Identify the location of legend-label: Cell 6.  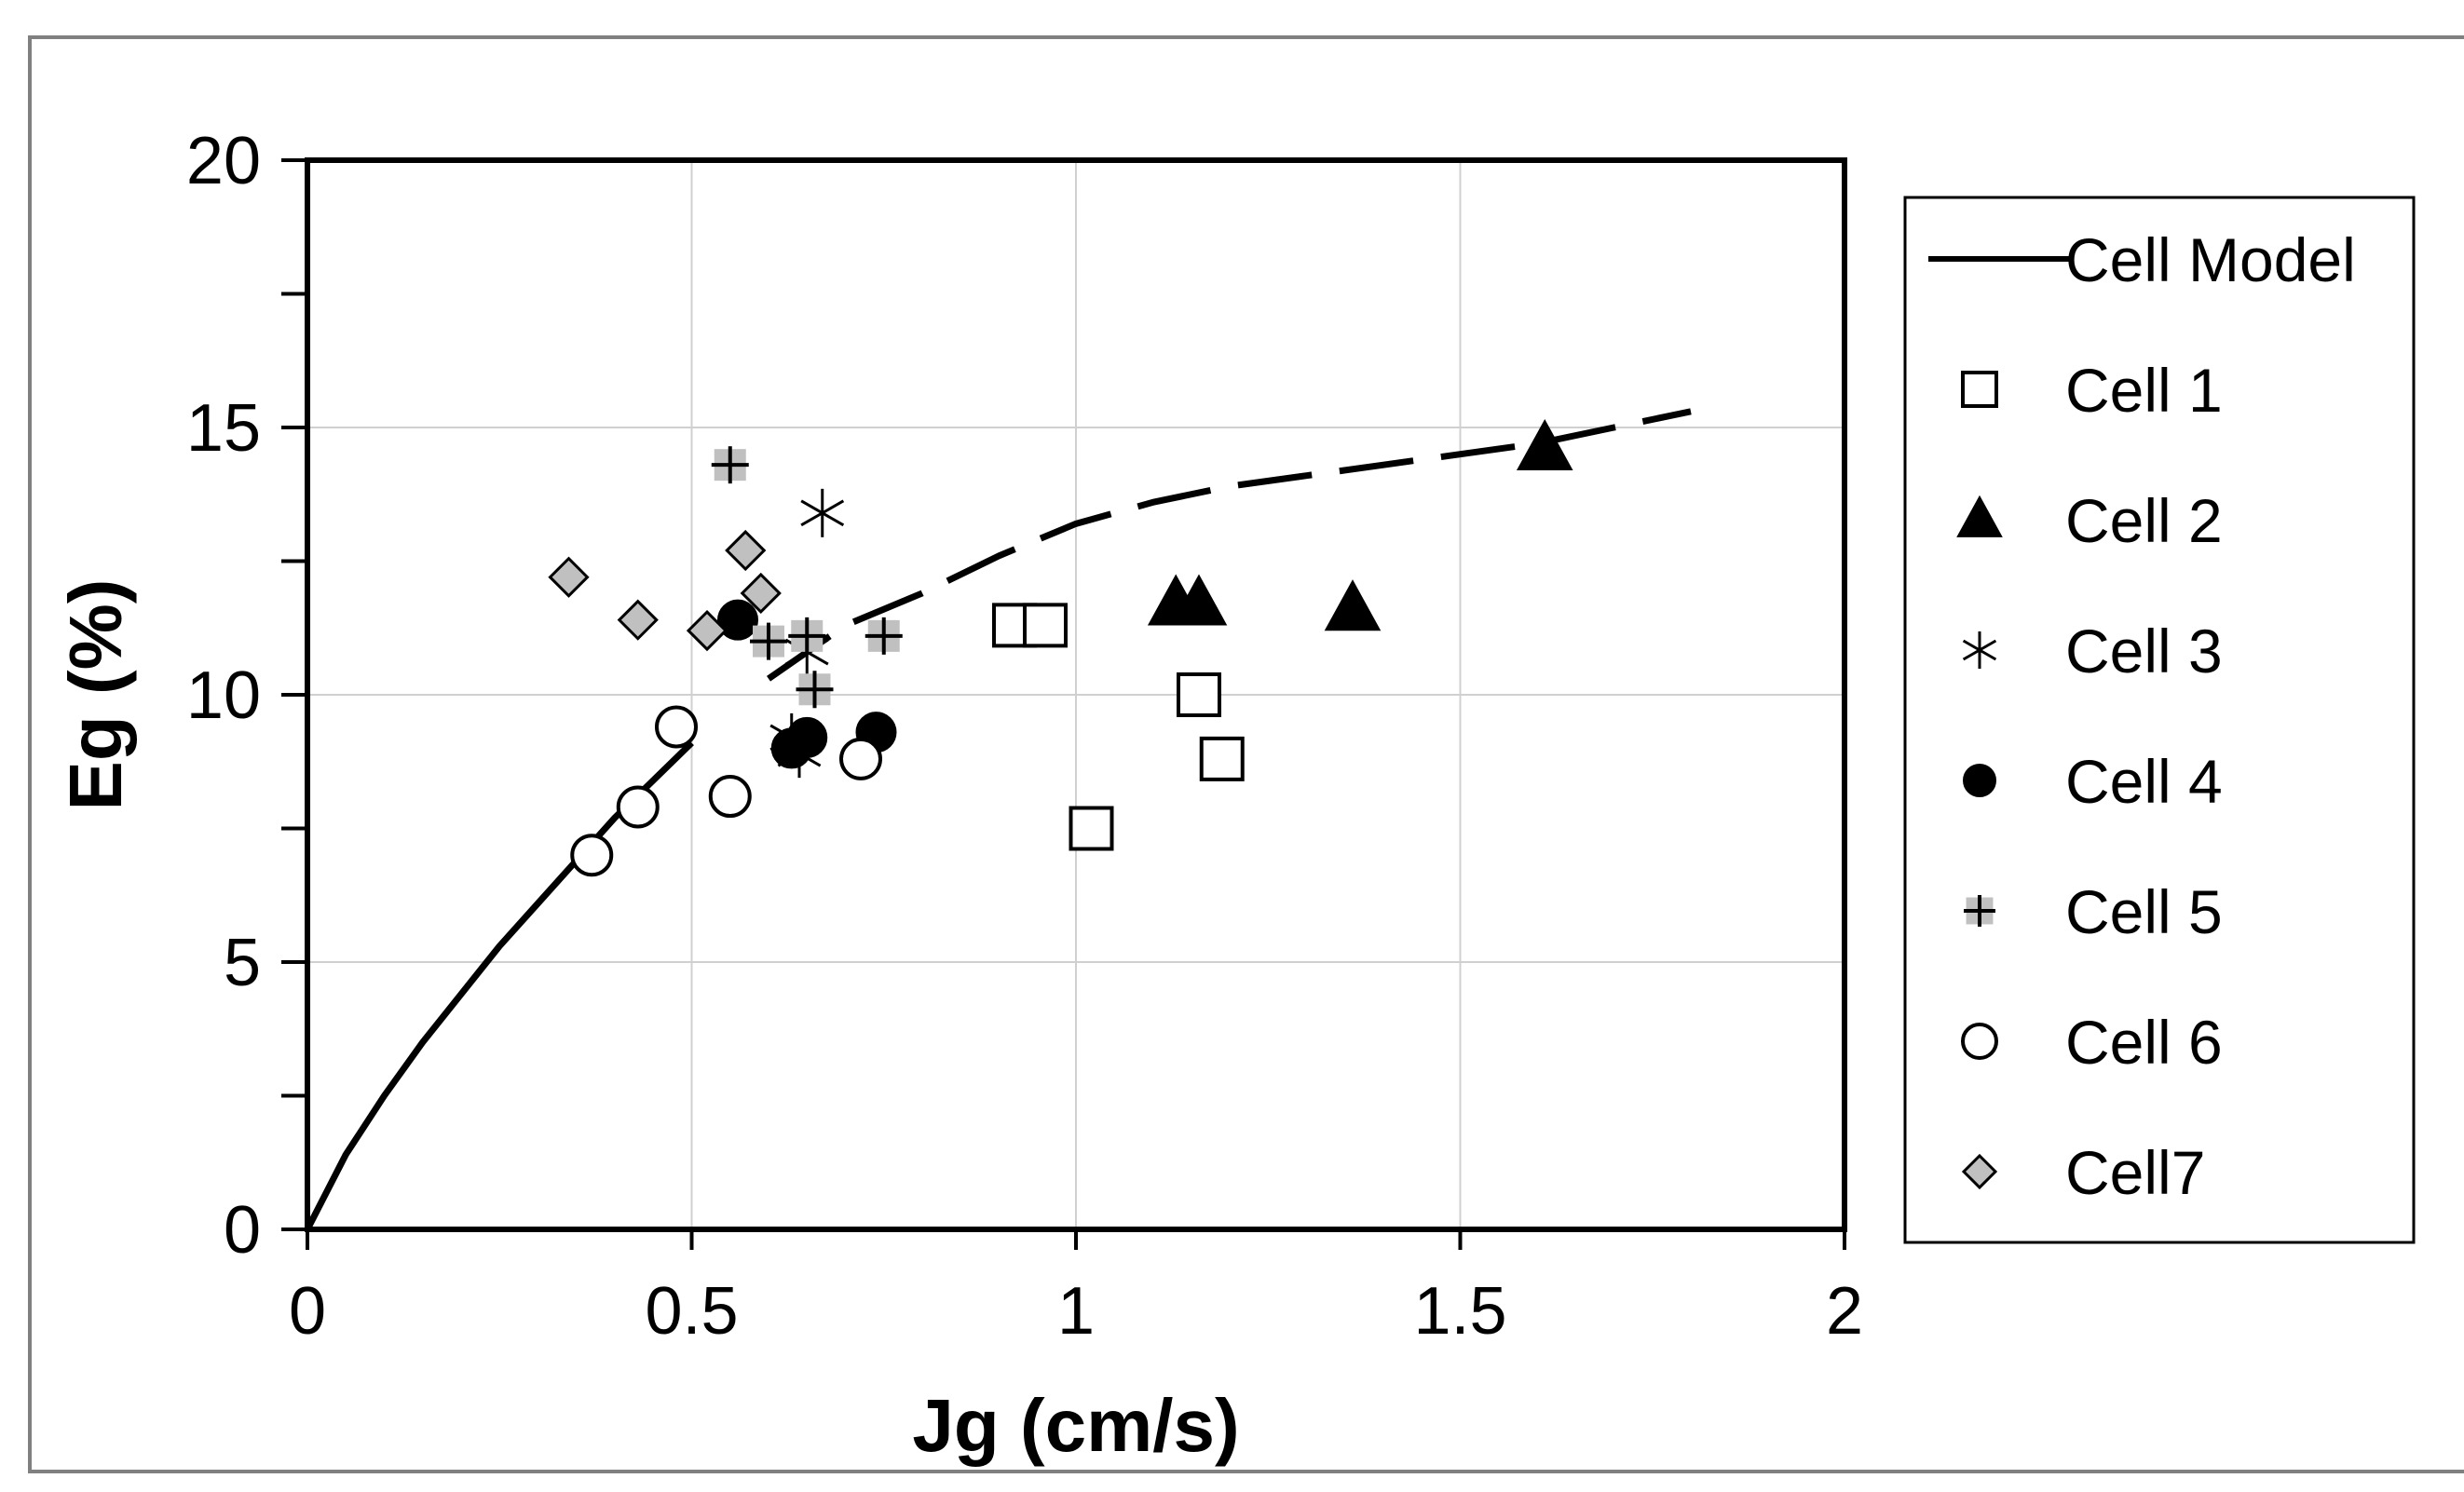
(2144, 1042).